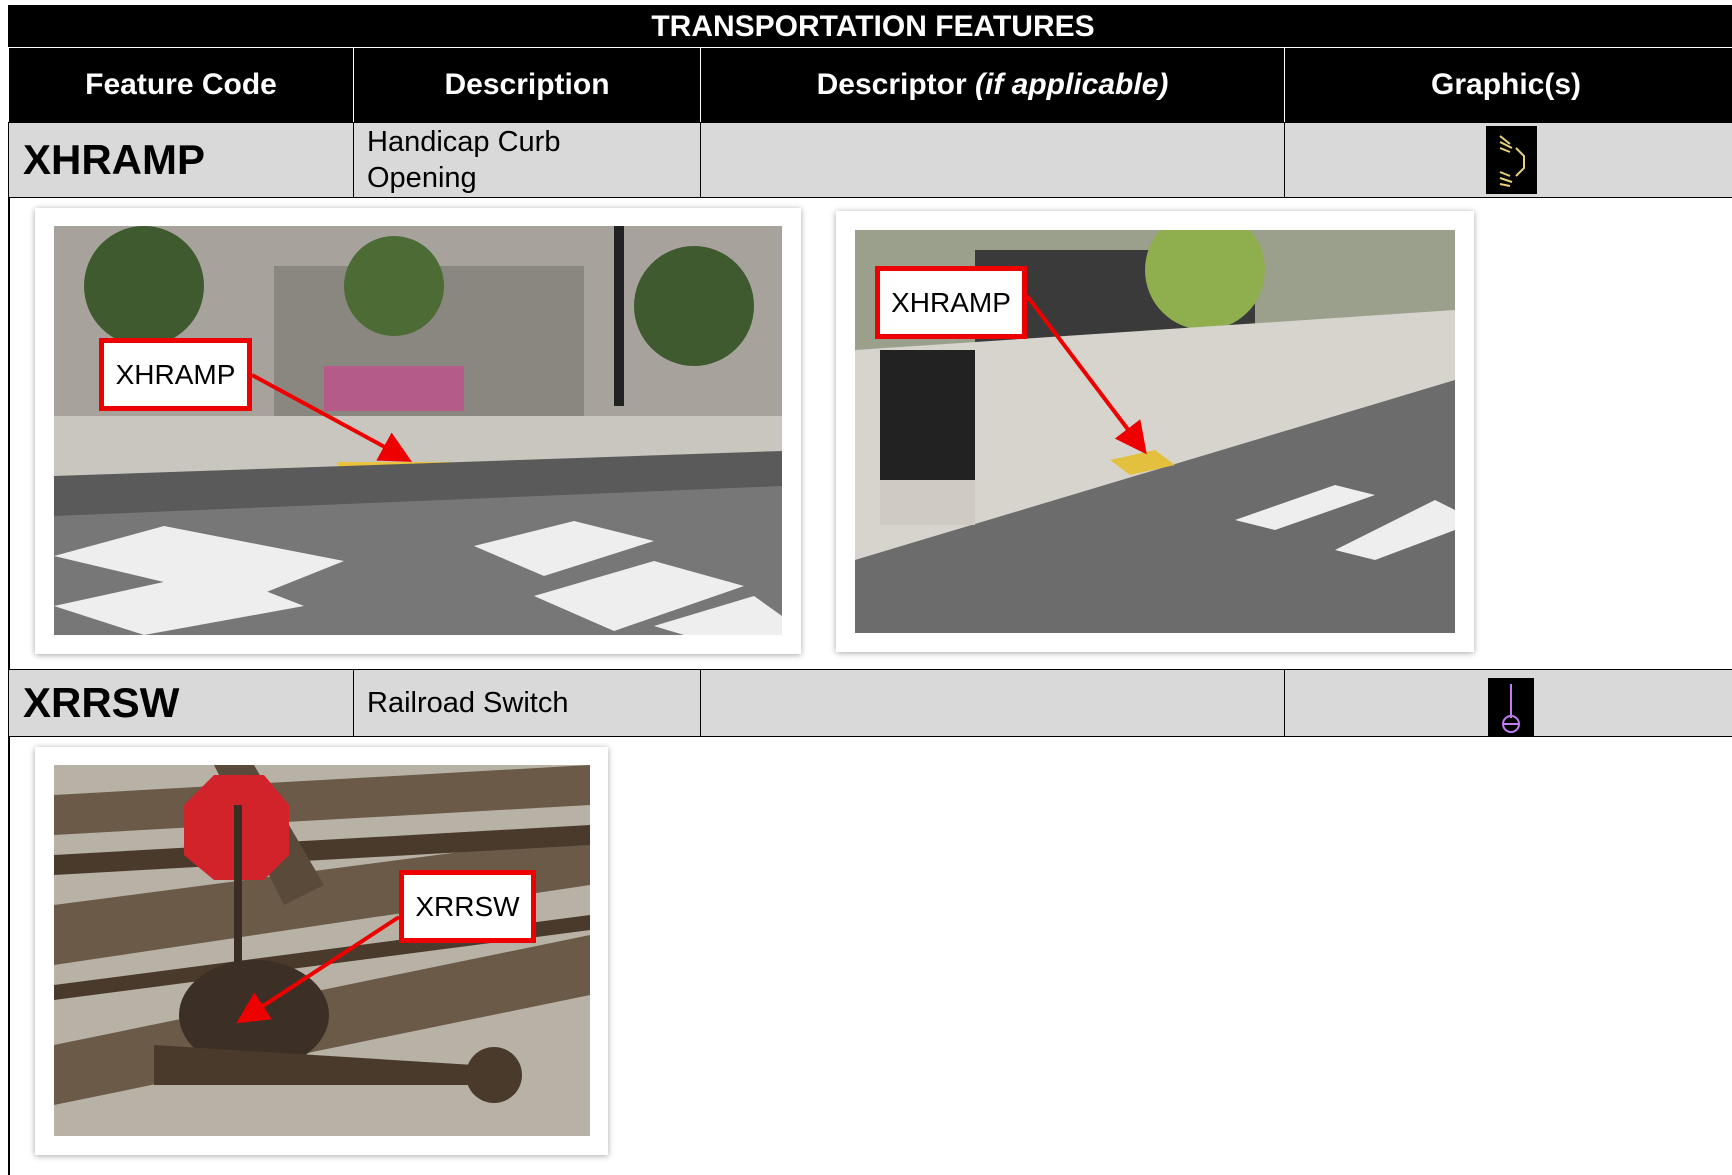 This screenshot has height=1175, width=1732. Describe the element at coordinates (1511, 160) in the screenshot. I see `ramp-symbol` at that location.